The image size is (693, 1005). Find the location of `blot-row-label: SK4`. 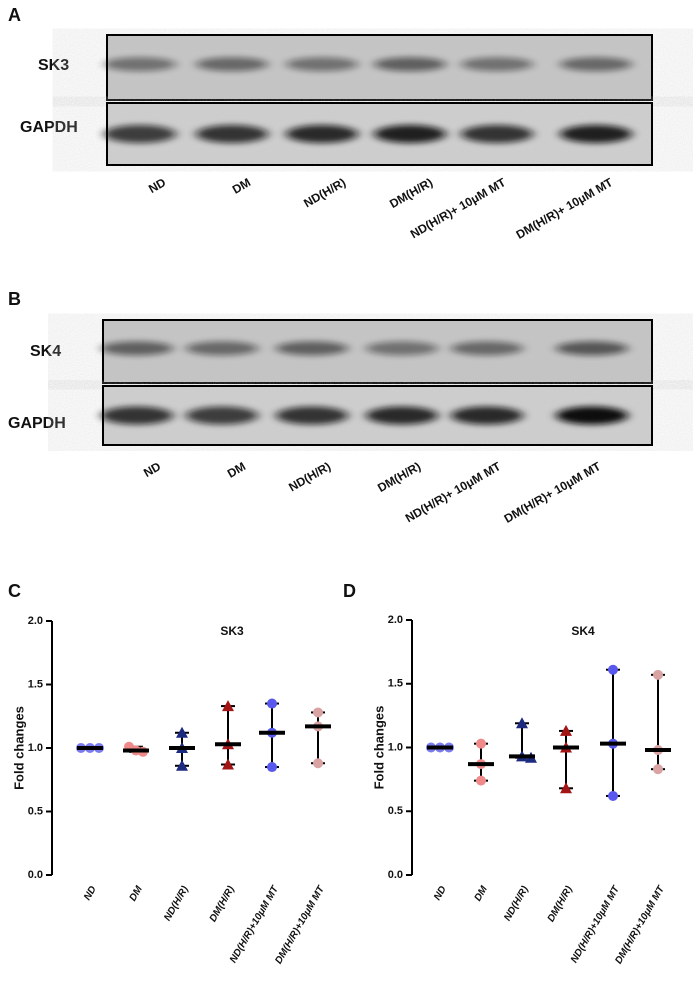

blot-row-label: SK4 is located at coordinates (45, 351).